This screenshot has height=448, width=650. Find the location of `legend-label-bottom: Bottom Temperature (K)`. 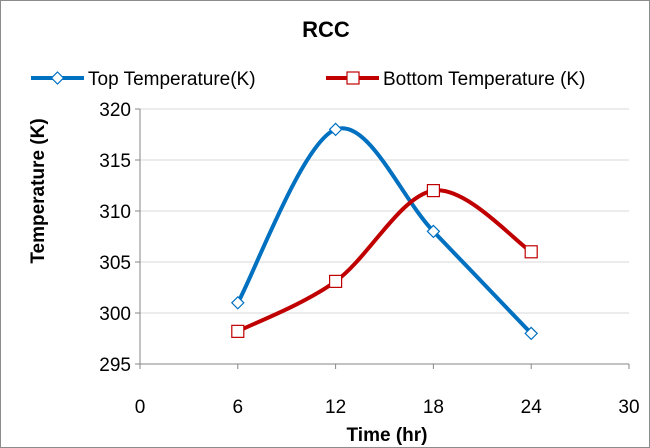

legend-label-bottom: Bottom Temperature (K) is located at coordinates (484, 79).